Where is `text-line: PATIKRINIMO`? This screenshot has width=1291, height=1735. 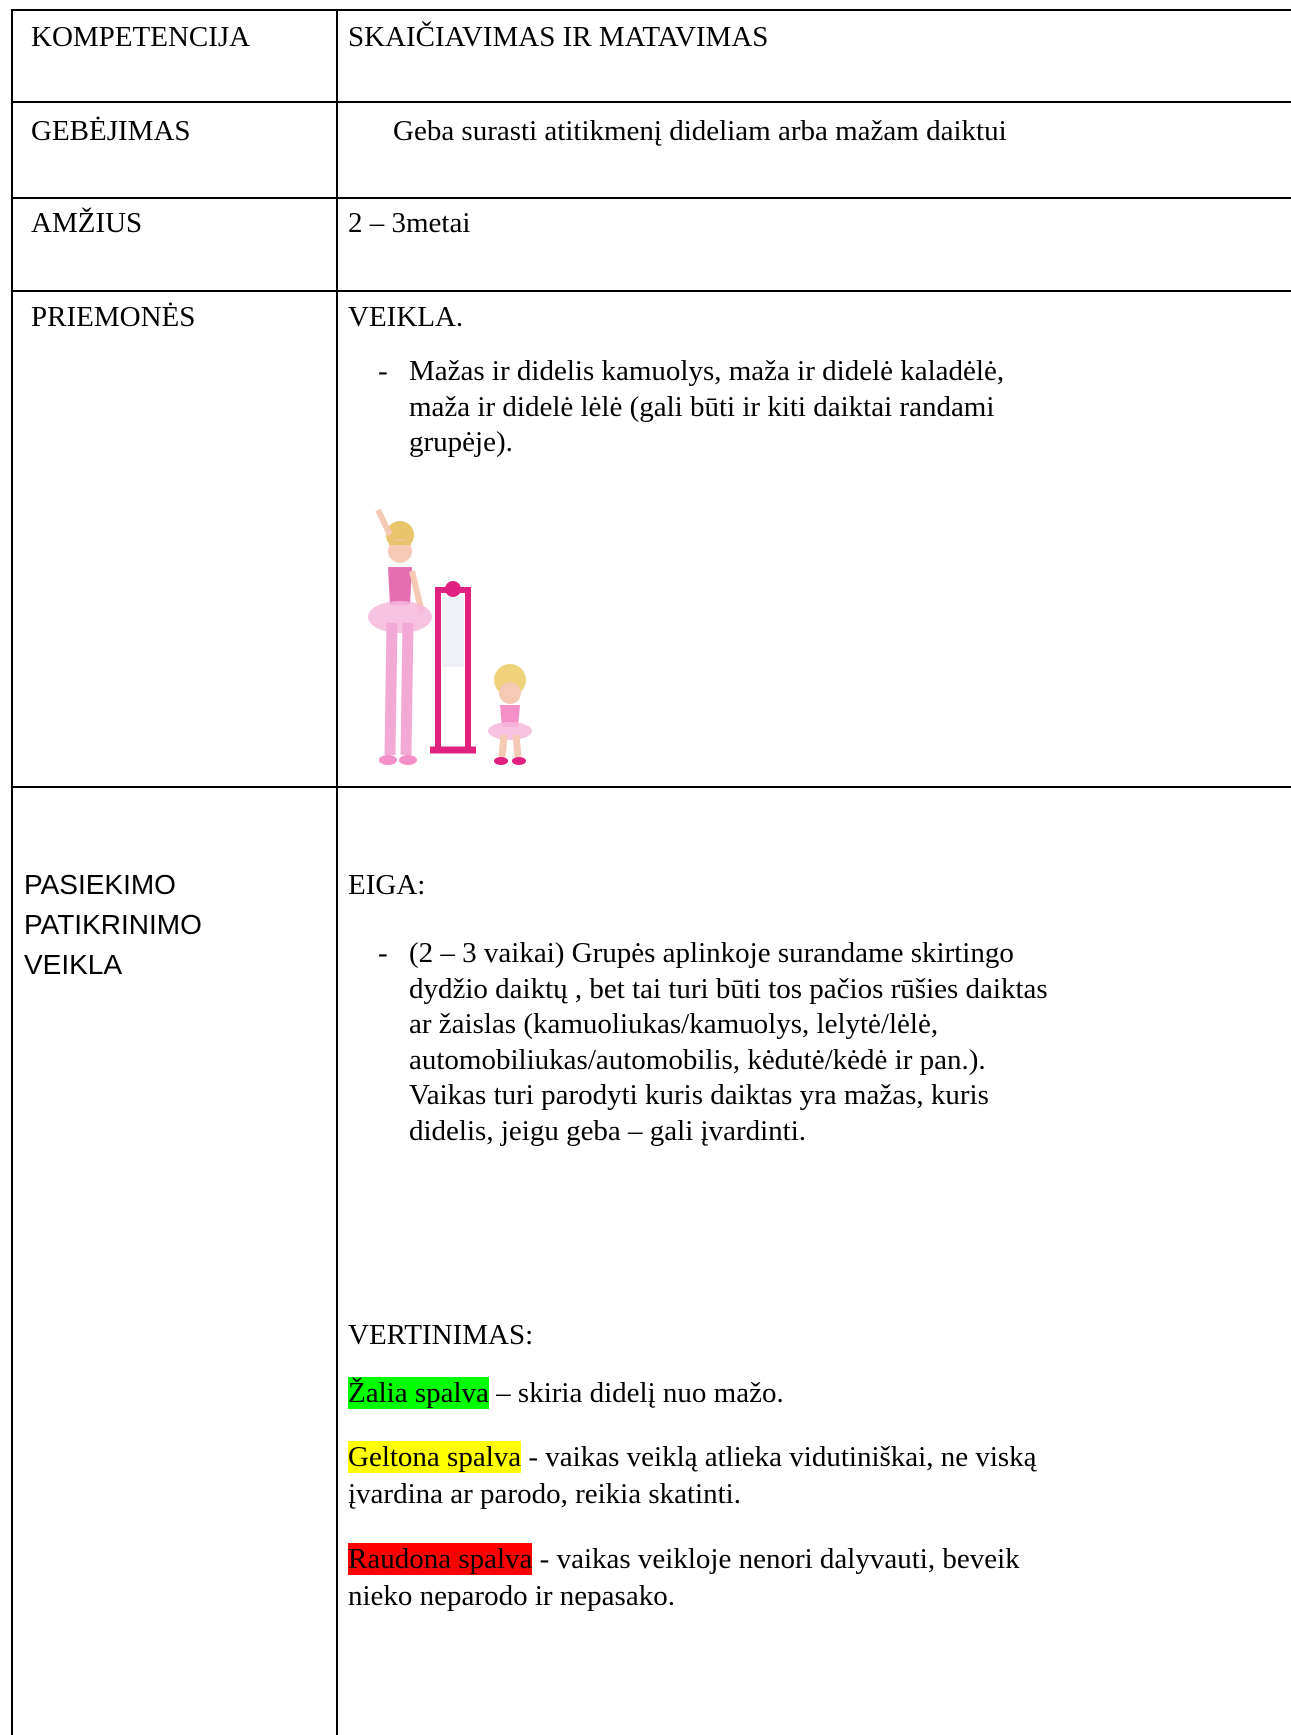
text-line: PATIKRINIMO is located at coordinates (113, 924).